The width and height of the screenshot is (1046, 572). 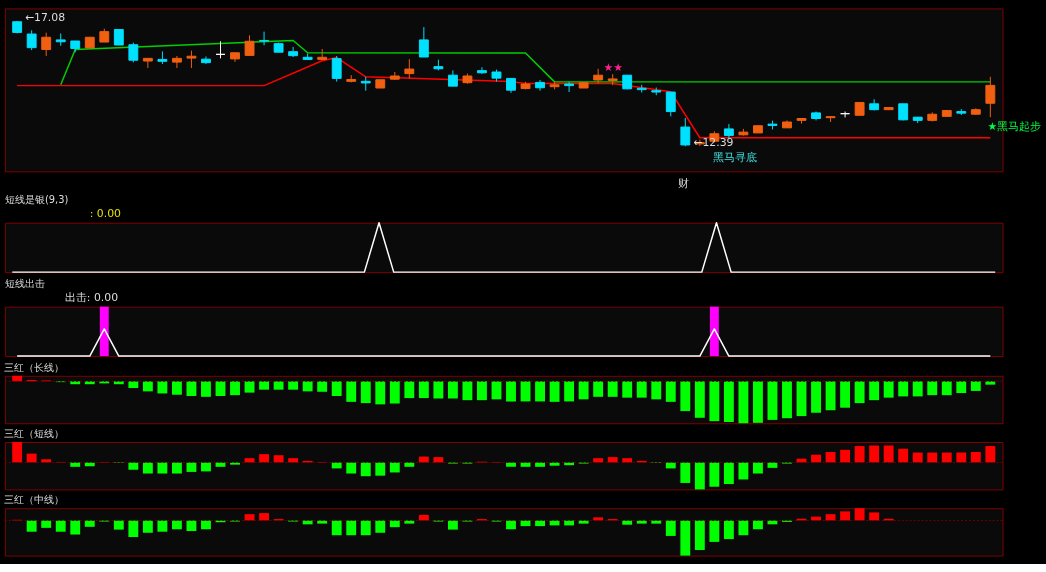 What do you see at coordinates (684, 184) in the screenshot?
I see `text: 财` at bounding box center [684, 184].